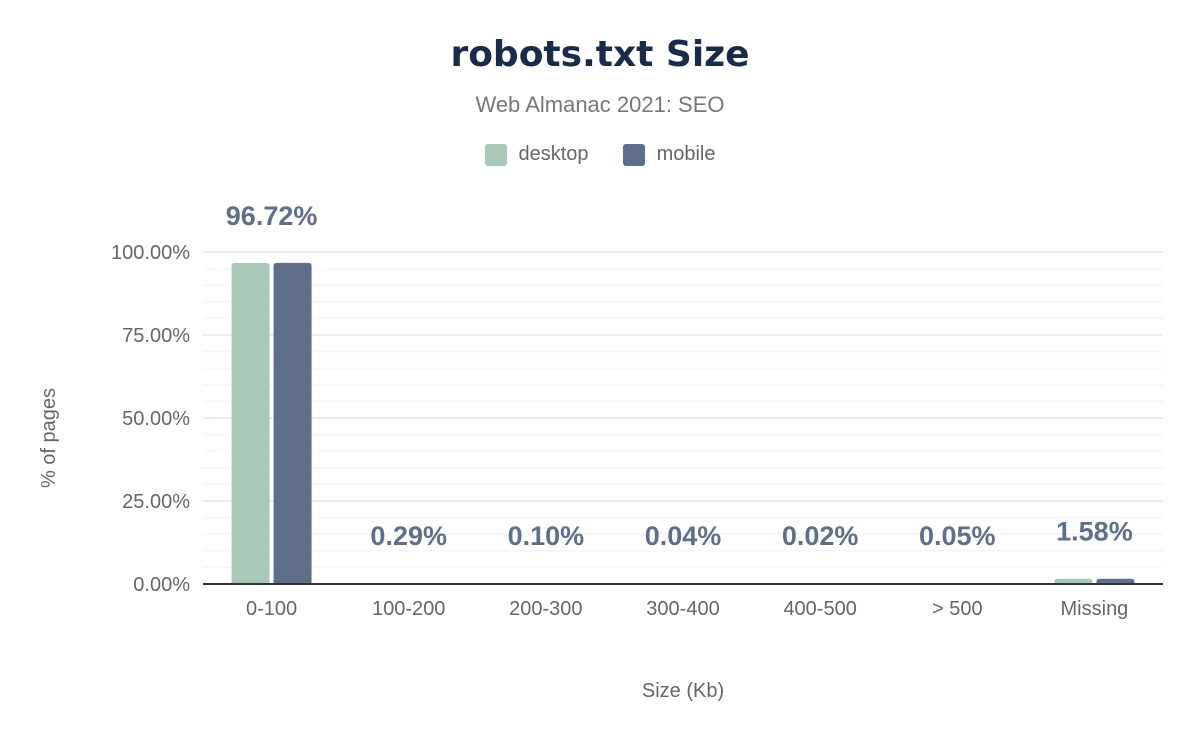  Describe the element at coordinates (600, 54) in the screenshot. I see `chart-title: robots.txt Size` at that location.